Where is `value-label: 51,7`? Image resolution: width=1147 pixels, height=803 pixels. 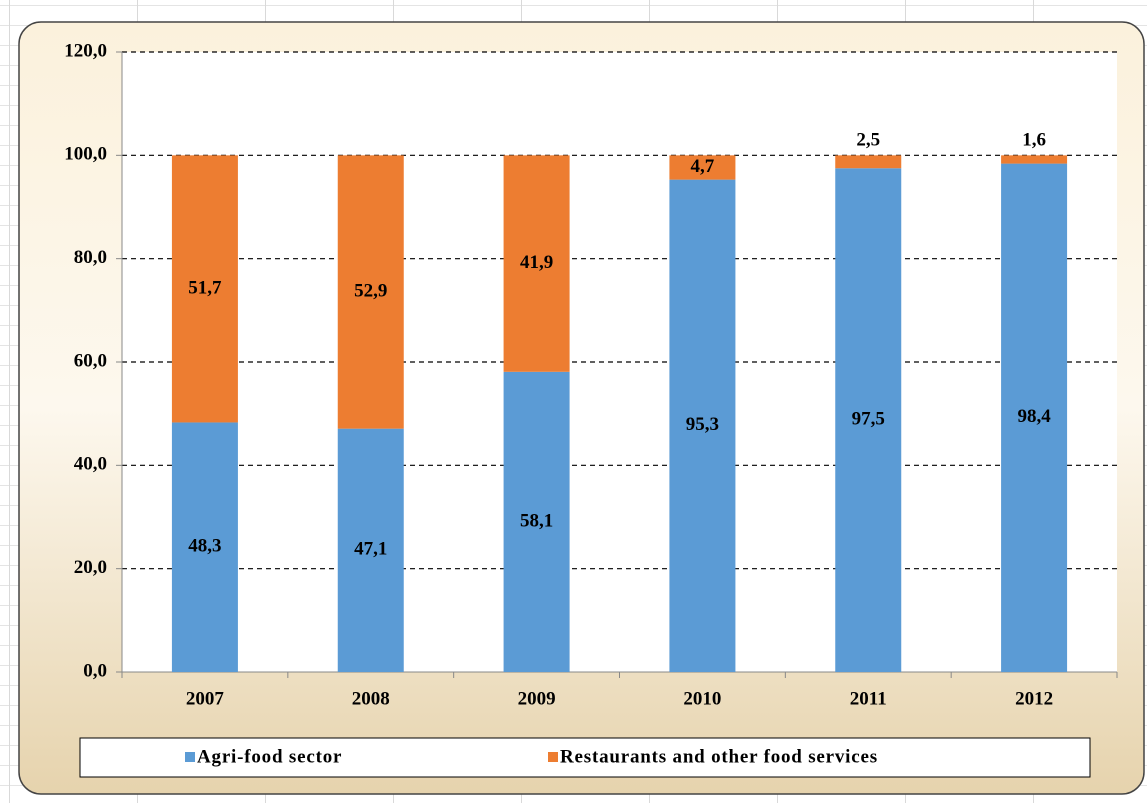 value-label: 51,7 is located at coordinates (205, 287).